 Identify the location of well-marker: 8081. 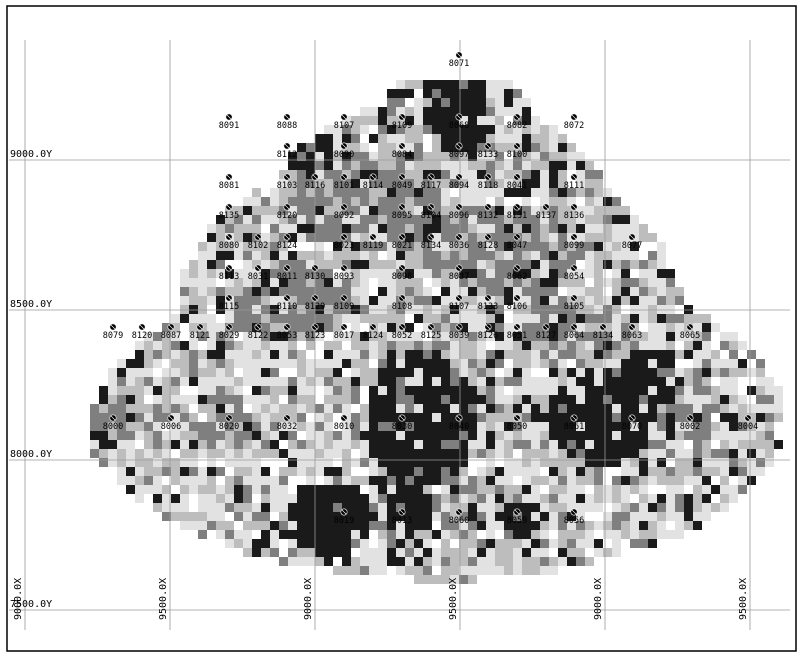
(229, 182).